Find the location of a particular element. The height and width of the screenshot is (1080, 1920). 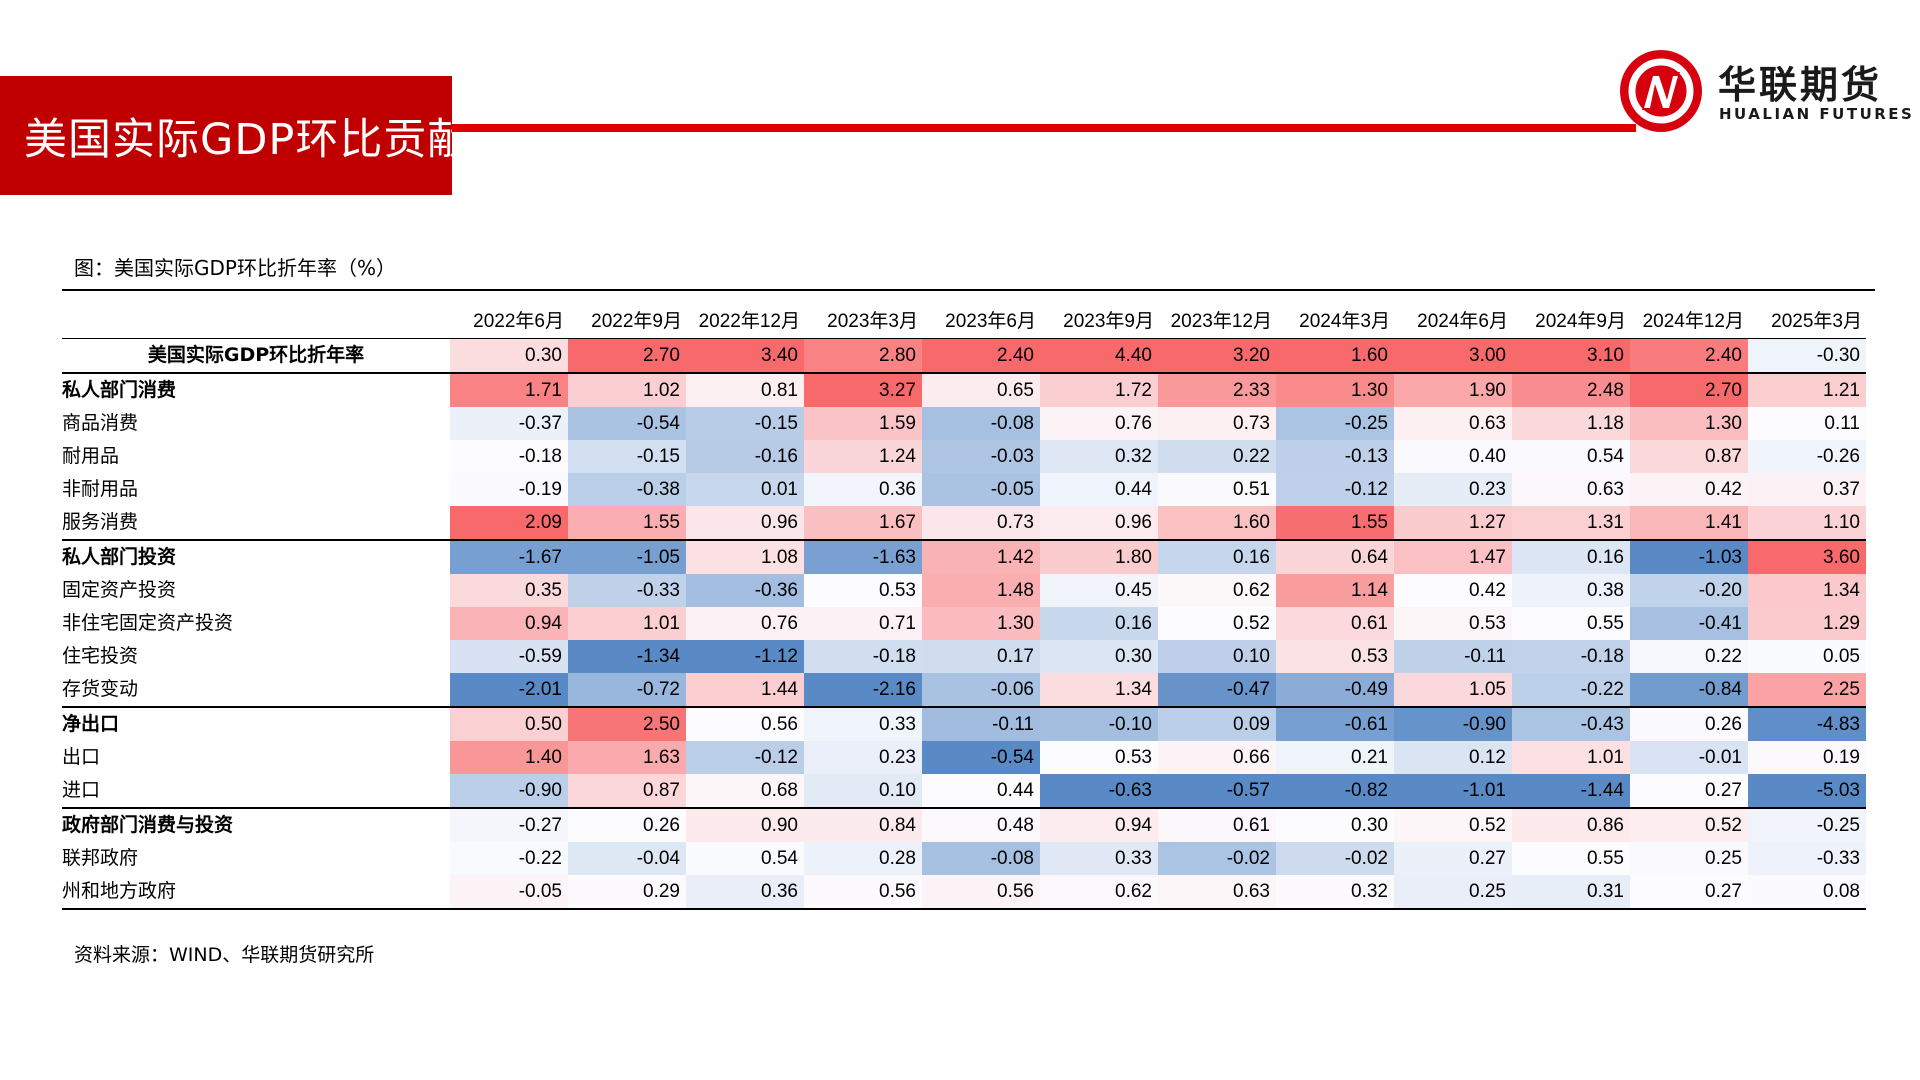

heatmap-cell: 1.02 is located at coordinates (627, 389).